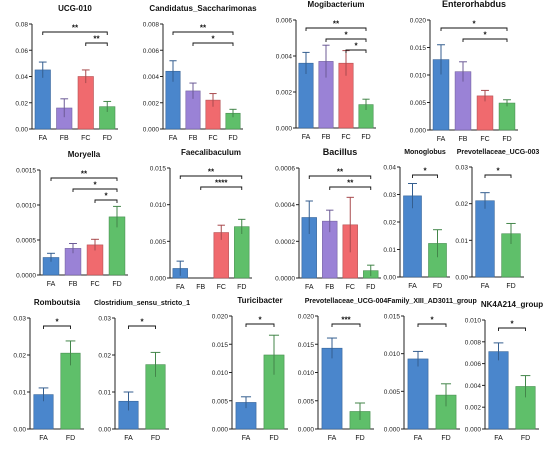 The image size is (550, 454). Describe the element at coordinates (416, 219) in the screenshot. I see `chart-panel: Monoglobus 0.00 0.01 0.02 0.03 0.04 FA FD *` at that location.